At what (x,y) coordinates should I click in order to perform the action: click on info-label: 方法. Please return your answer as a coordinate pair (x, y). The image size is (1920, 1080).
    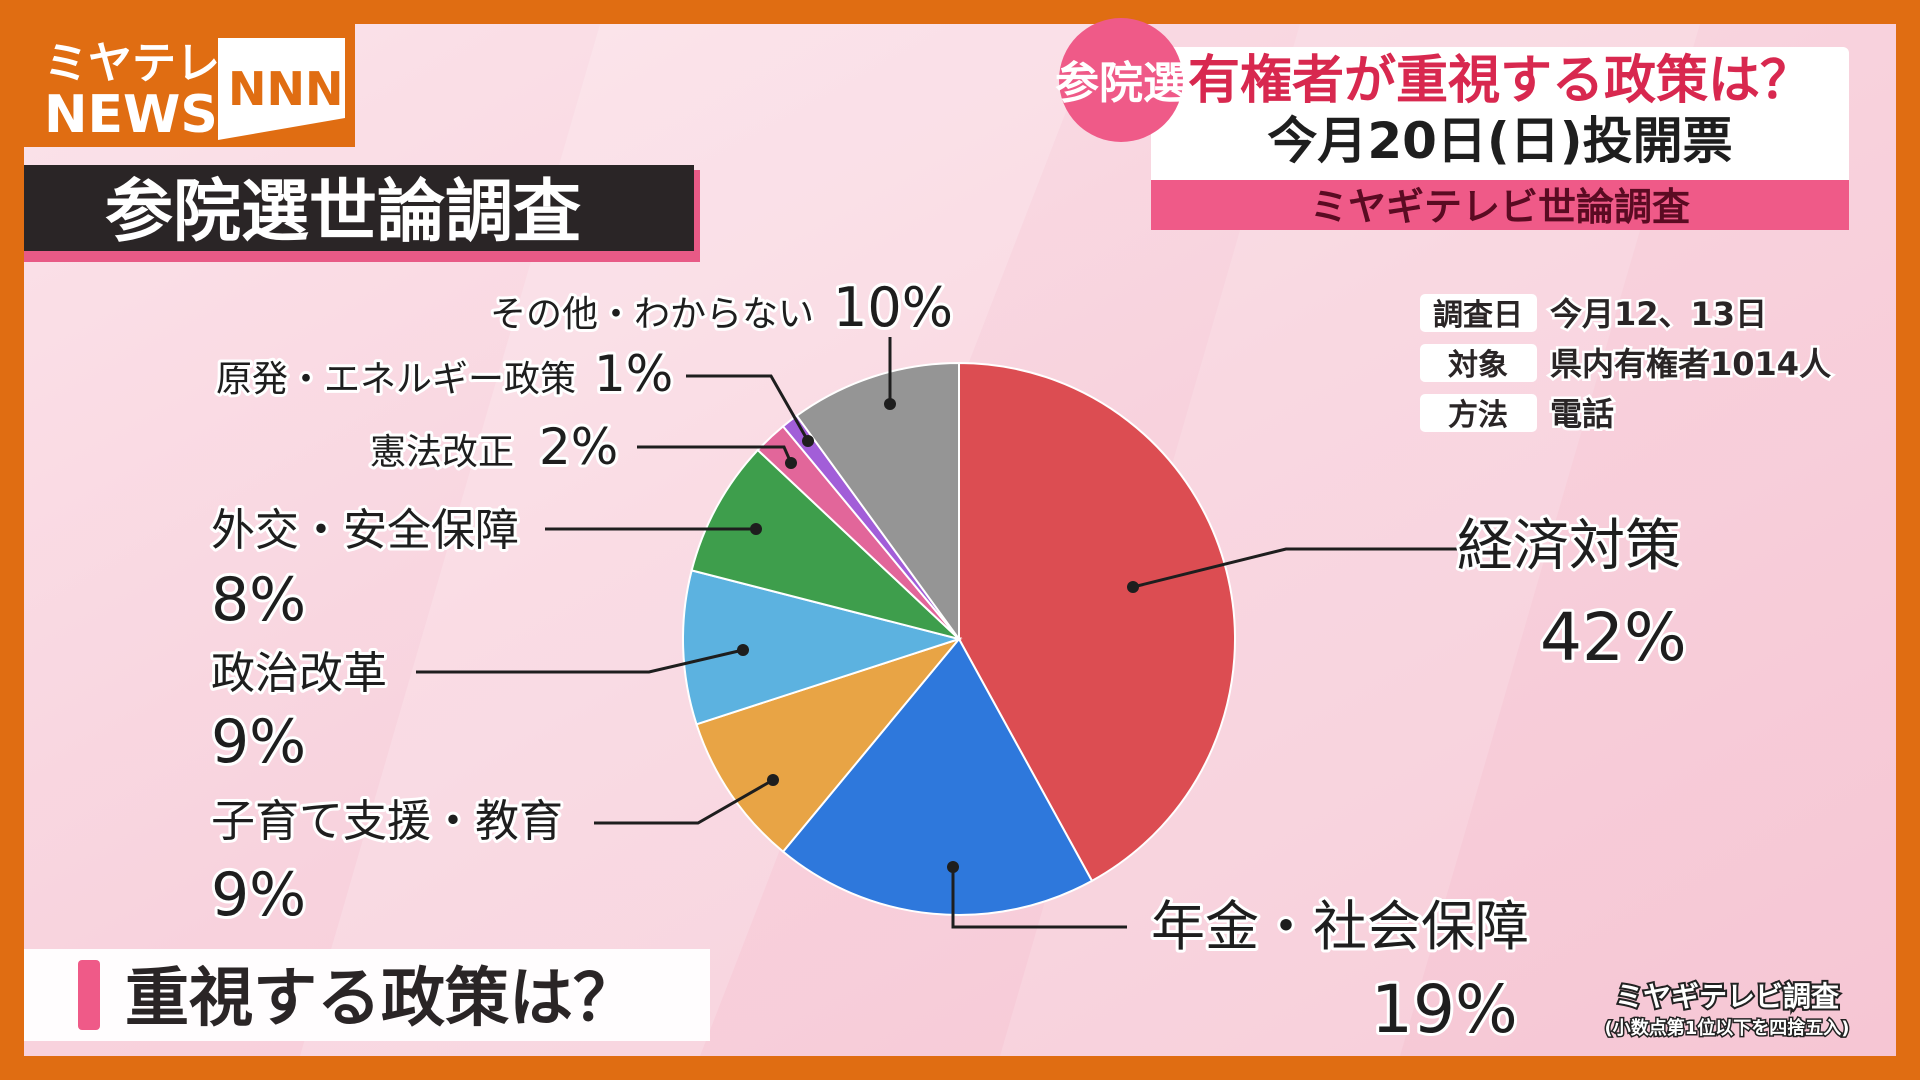
    Looking at the image, I should click on (1478, 415).